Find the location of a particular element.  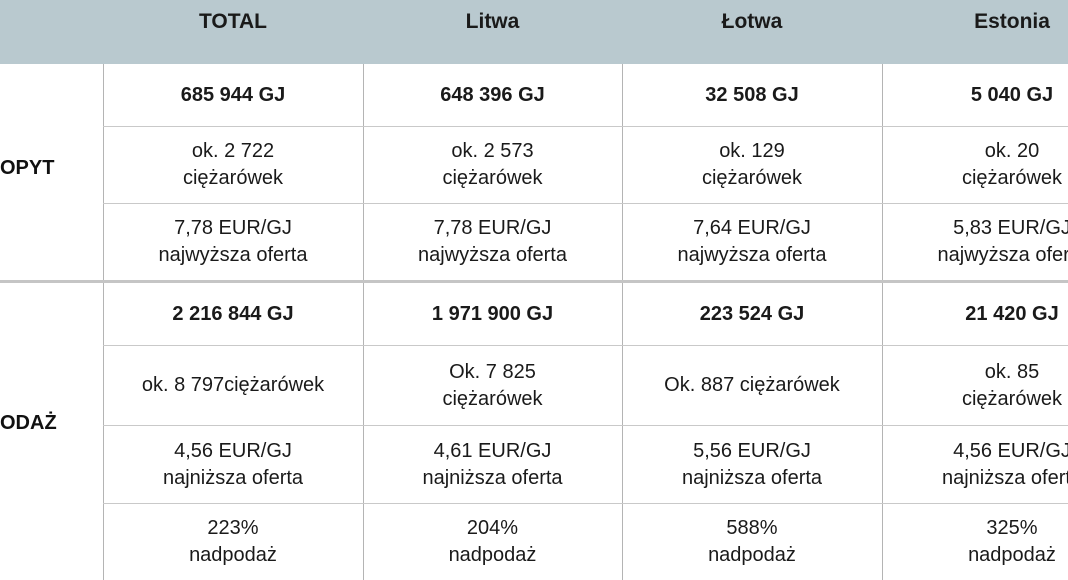

table-cell: 5 040 GJ is located at coordinates (1012, 94).